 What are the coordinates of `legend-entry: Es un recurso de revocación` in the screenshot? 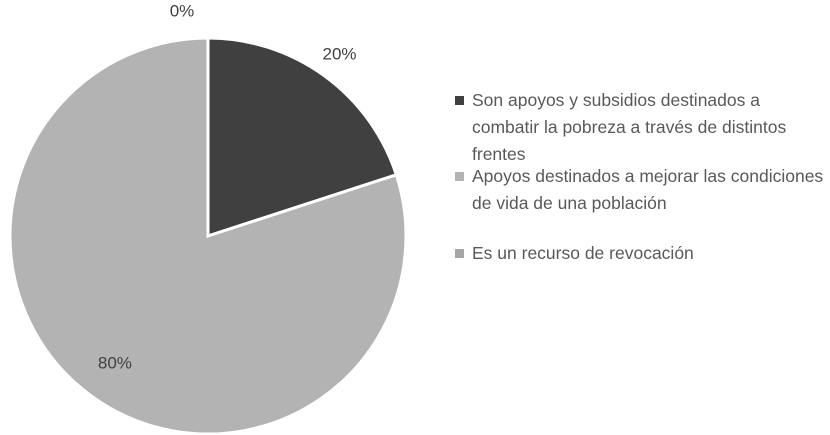 It's located at (640, 253).